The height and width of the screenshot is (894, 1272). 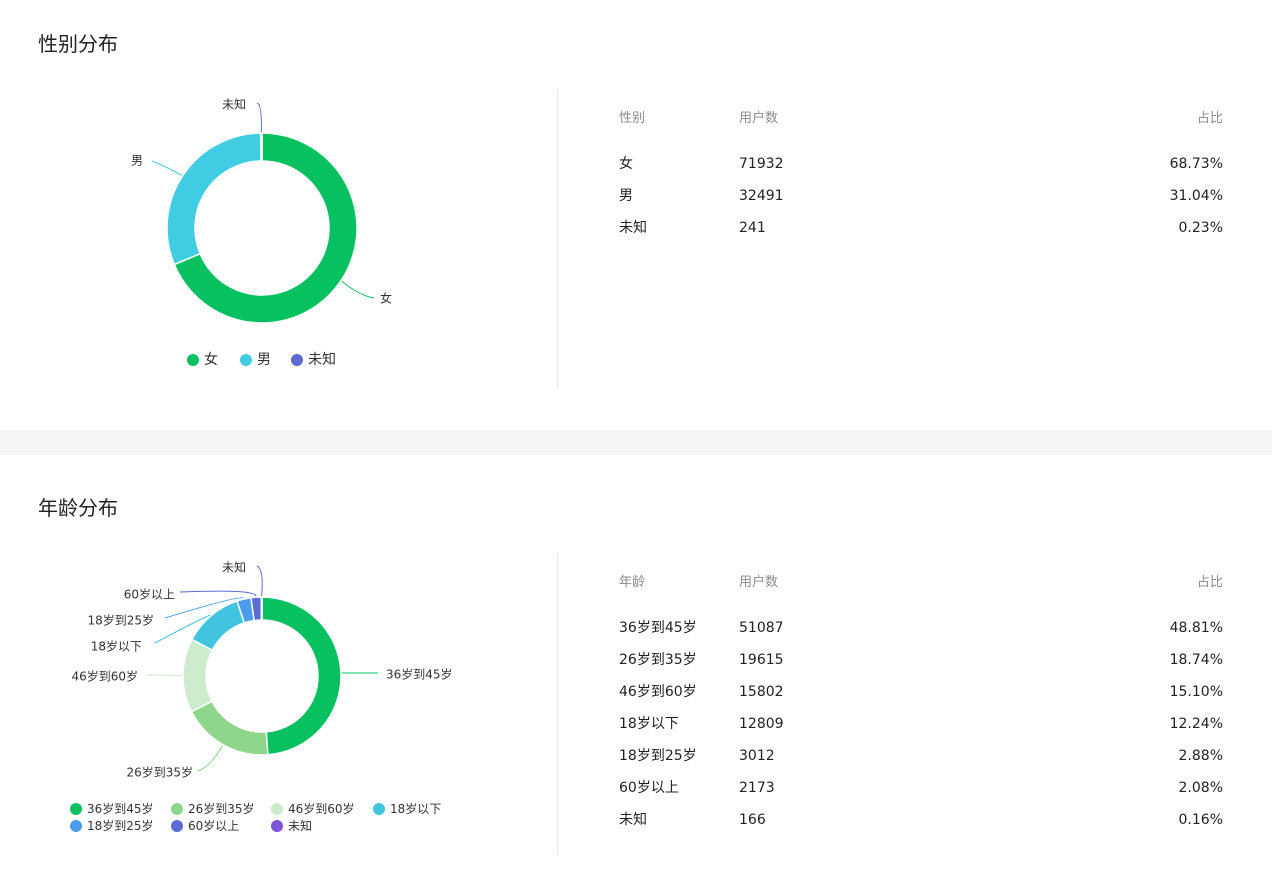 I want to click on table-row: 26岁到35岁 19615 18.74%, so click(x=921, y=660).